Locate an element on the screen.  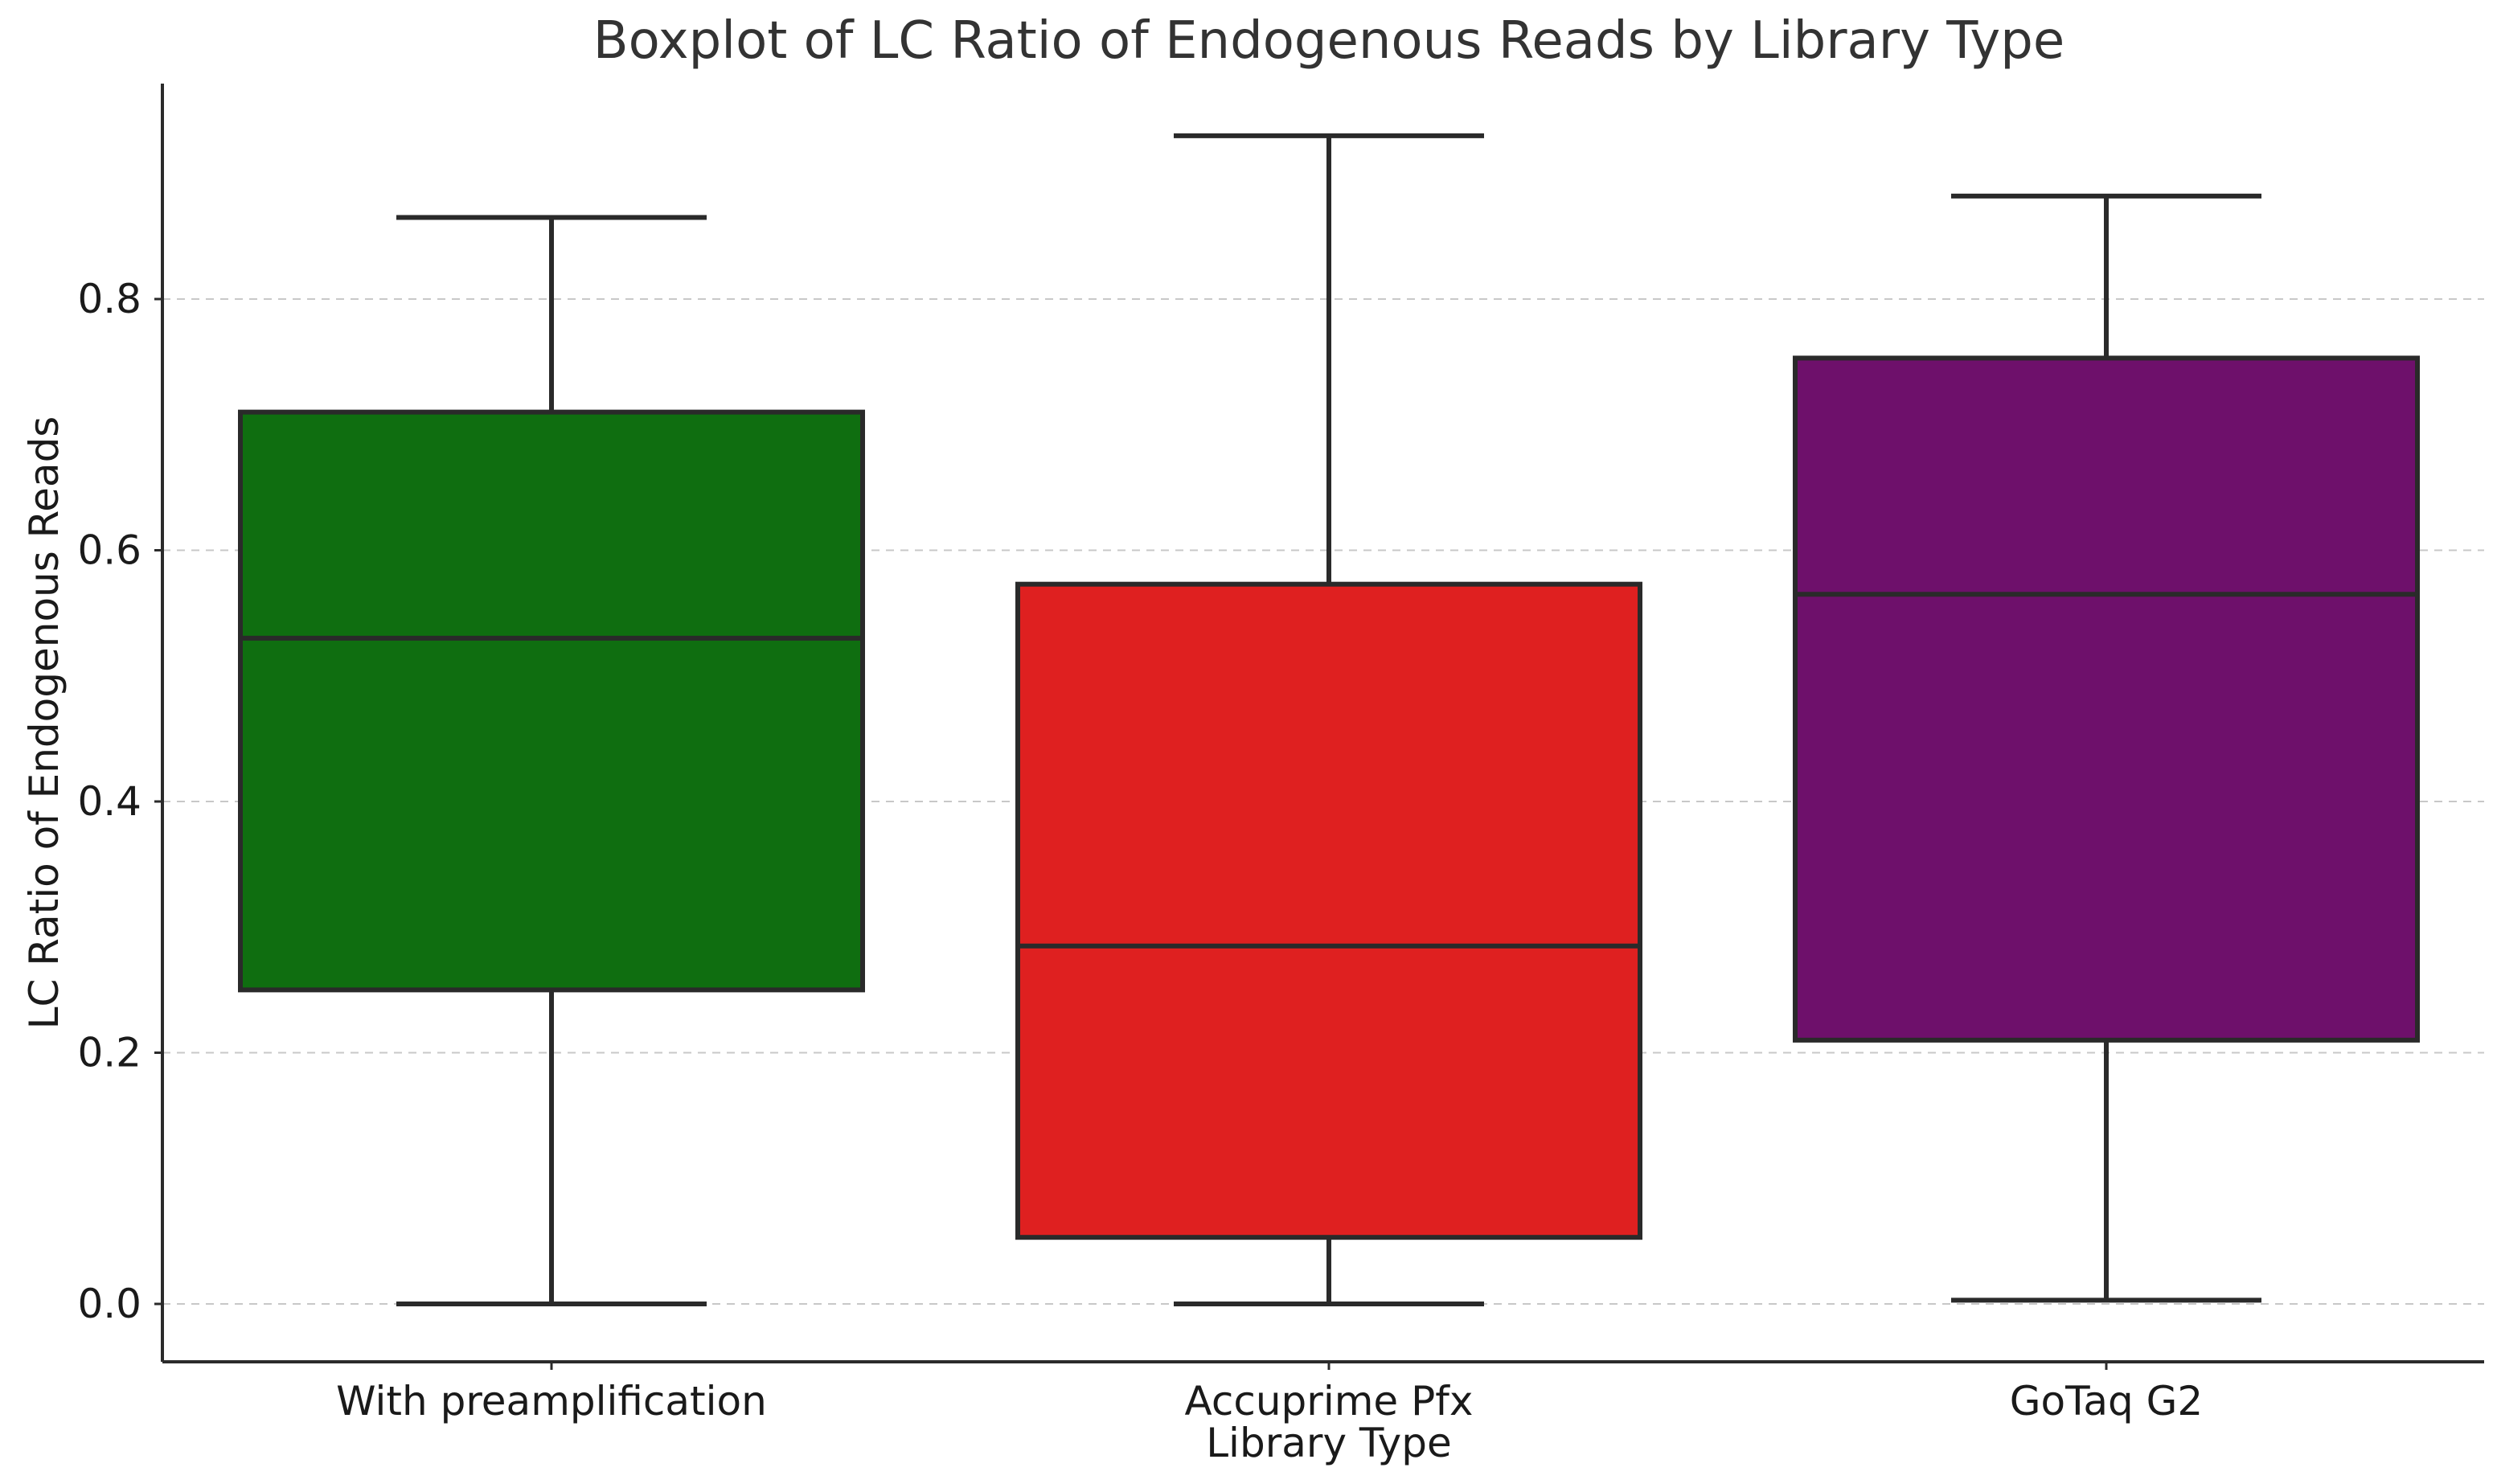
y-tick-label: 0.8 is located at coordinates (109, 299).